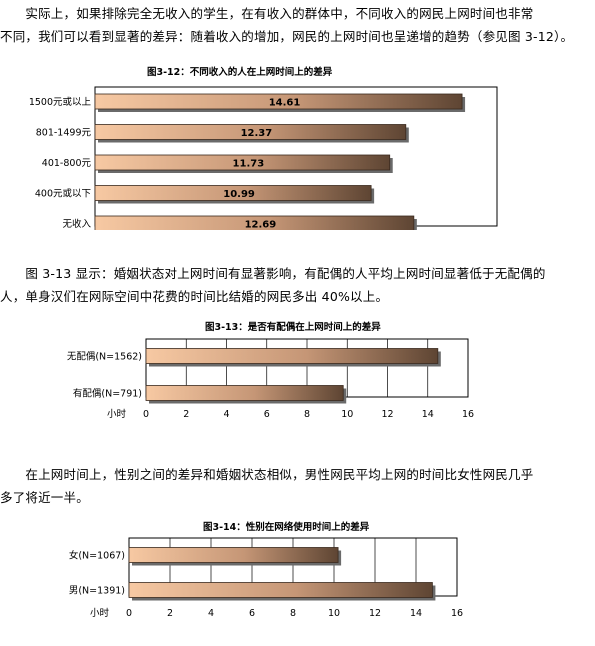 The image size is (595, 646). I want to click on paragraph-line: 在上网时间上，性别之间的差异和婚姻状态相似，男性网民平均上网的时间比女性网民几乎, so click(267, 474).